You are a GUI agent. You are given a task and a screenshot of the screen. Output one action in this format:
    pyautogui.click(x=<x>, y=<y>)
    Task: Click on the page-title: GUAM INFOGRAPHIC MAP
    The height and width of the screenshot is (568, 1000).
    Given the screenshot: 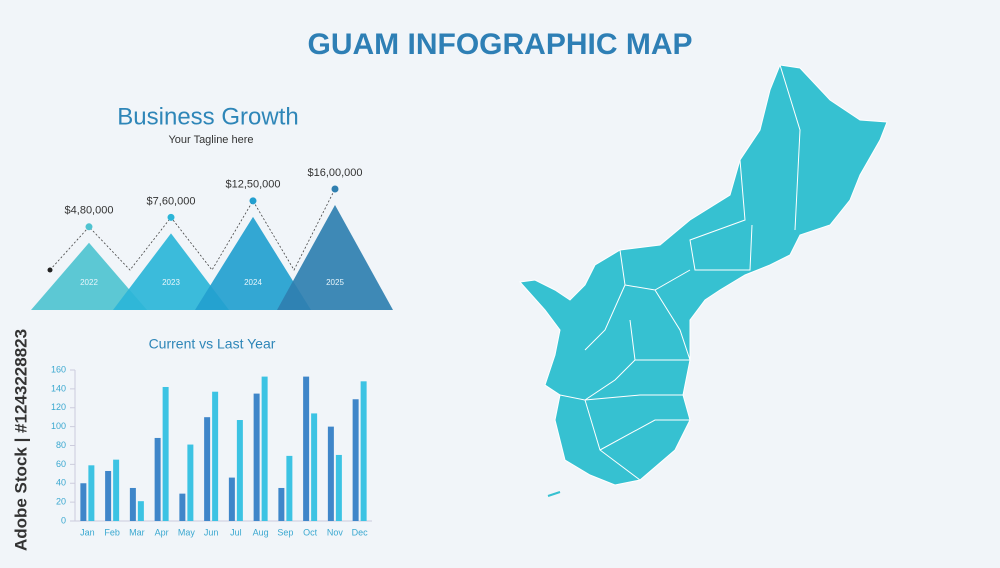 What is the action you would take?
    pyautogui.click(x=500, y=44)
    